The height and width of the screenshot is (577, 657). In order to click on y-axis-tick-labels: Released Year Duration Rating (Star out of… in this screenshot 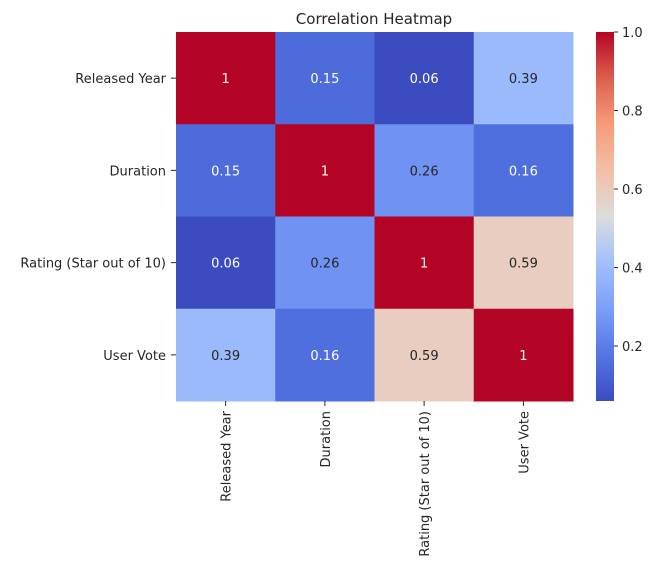, I will do `click(98, 218)`.